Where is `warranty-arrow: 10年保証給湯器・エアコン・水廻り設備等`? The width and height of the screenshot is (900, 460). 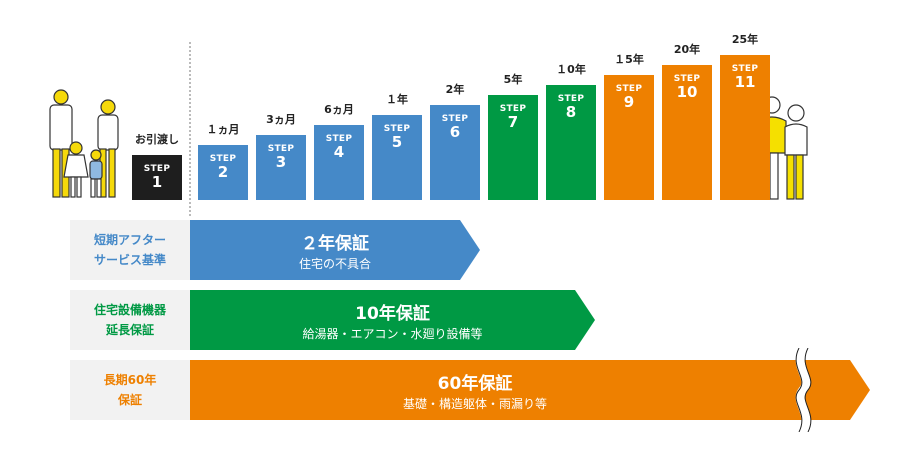 warranty-arrow: 10年保証給湯器・エアコン・水廻り設備等 is located at coordinates (392, 320).